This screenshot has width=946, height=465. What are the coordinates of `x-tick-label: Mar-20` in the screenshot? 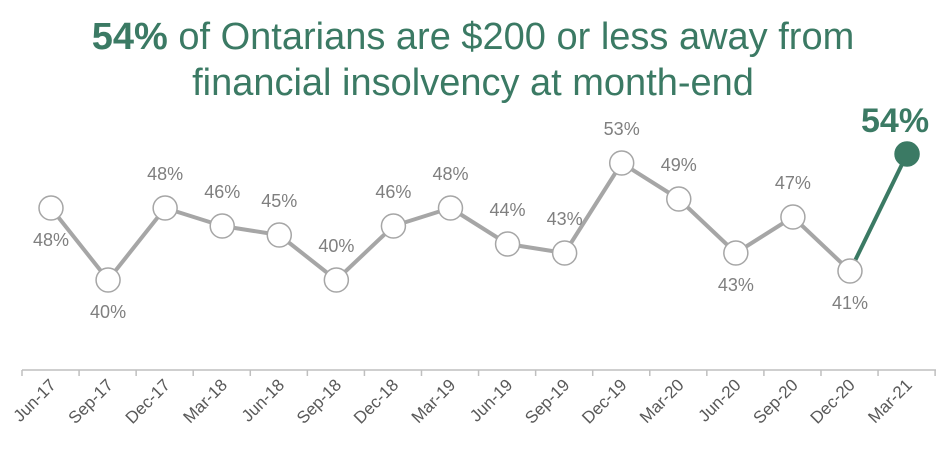 It's located at (662, 401).